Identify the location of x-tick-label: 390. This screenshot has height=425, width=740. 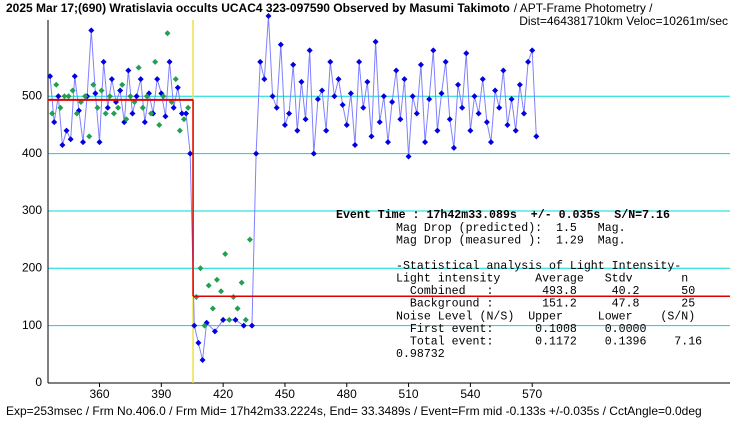
(161, 394).